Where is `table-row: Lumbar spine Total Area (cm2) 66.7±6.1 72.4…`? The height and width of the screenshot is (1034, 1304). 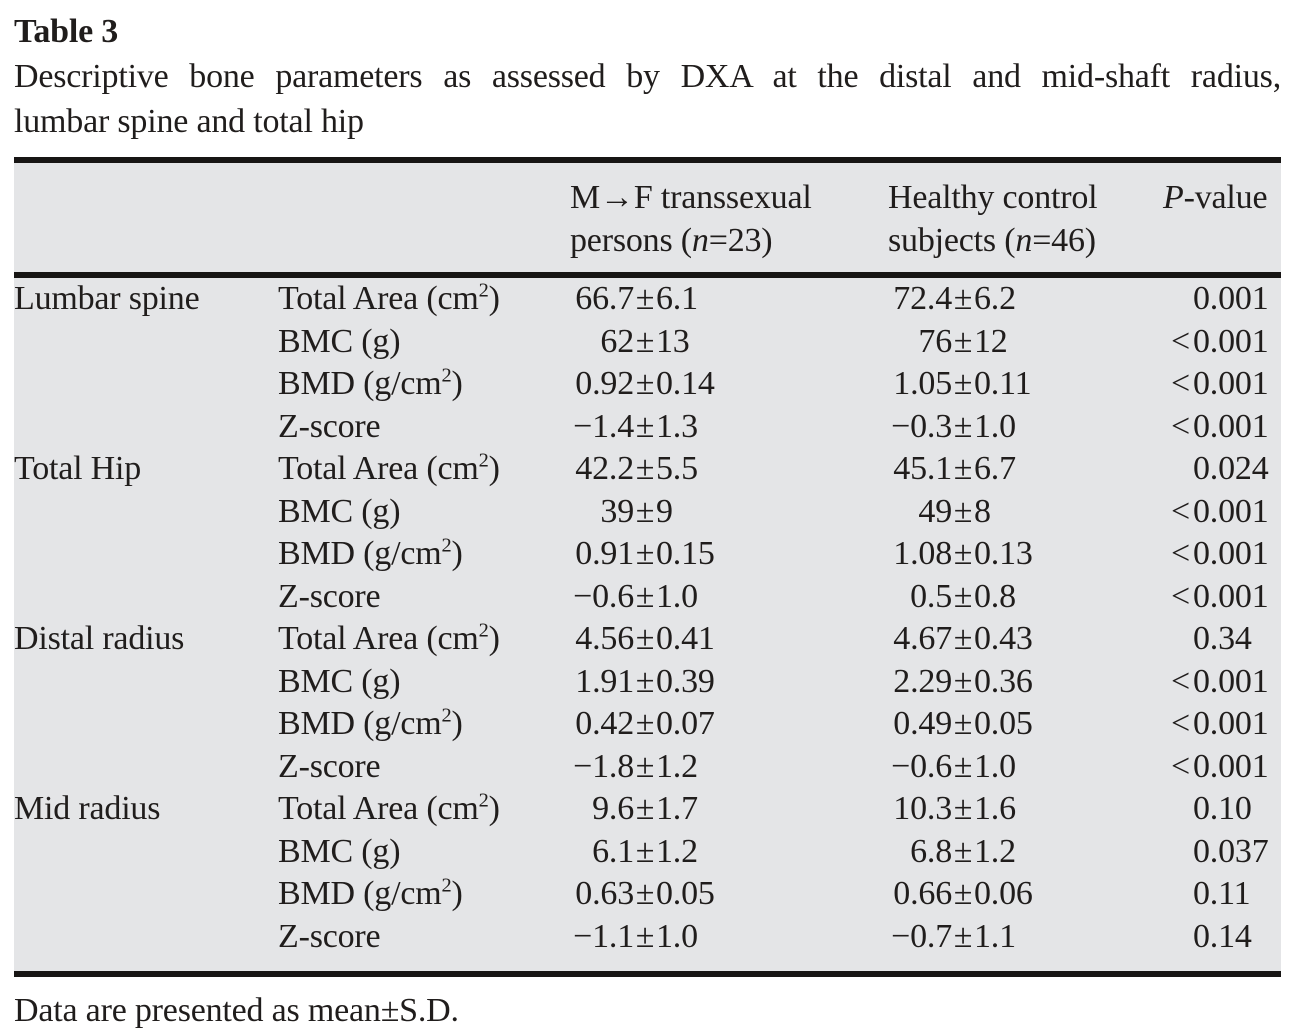
table-row: Lumbar spine Total Area (cm2) 66.7±6.1 72.4… is located at coordinates (647, 298).